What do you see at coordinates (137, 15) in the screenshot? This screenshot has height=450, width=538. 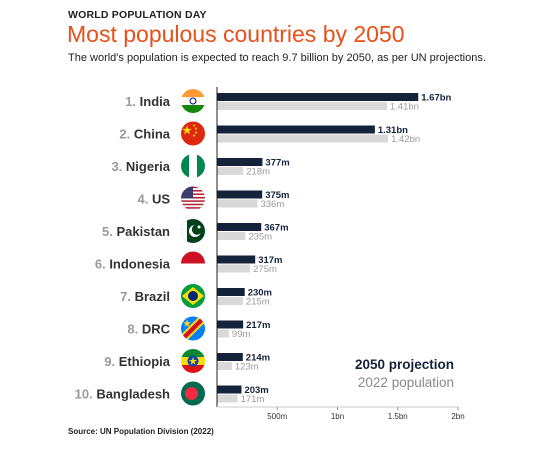 I see `kicker-text: WORLD POPULATION DAY` at bounding box center [137, 15].